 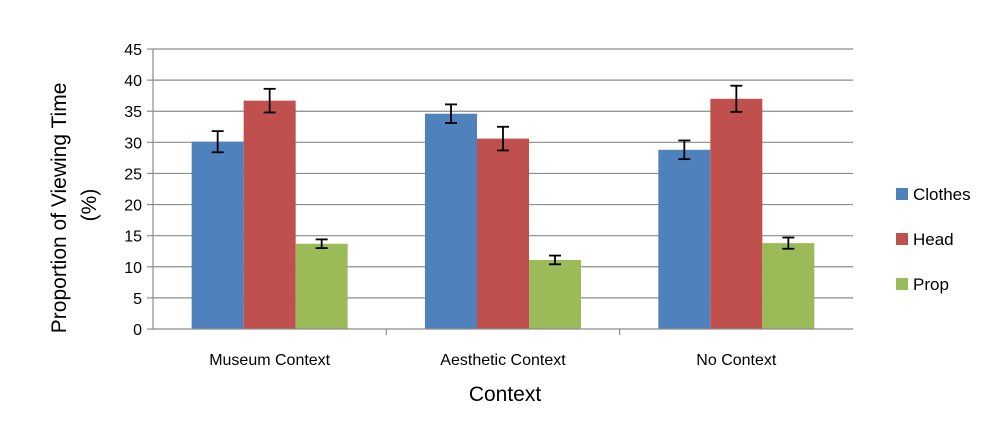 What do you see at coordinates (902, 284) in the screenshot?
I see `legend-swatch-prop` at bounding box center [902, 284].